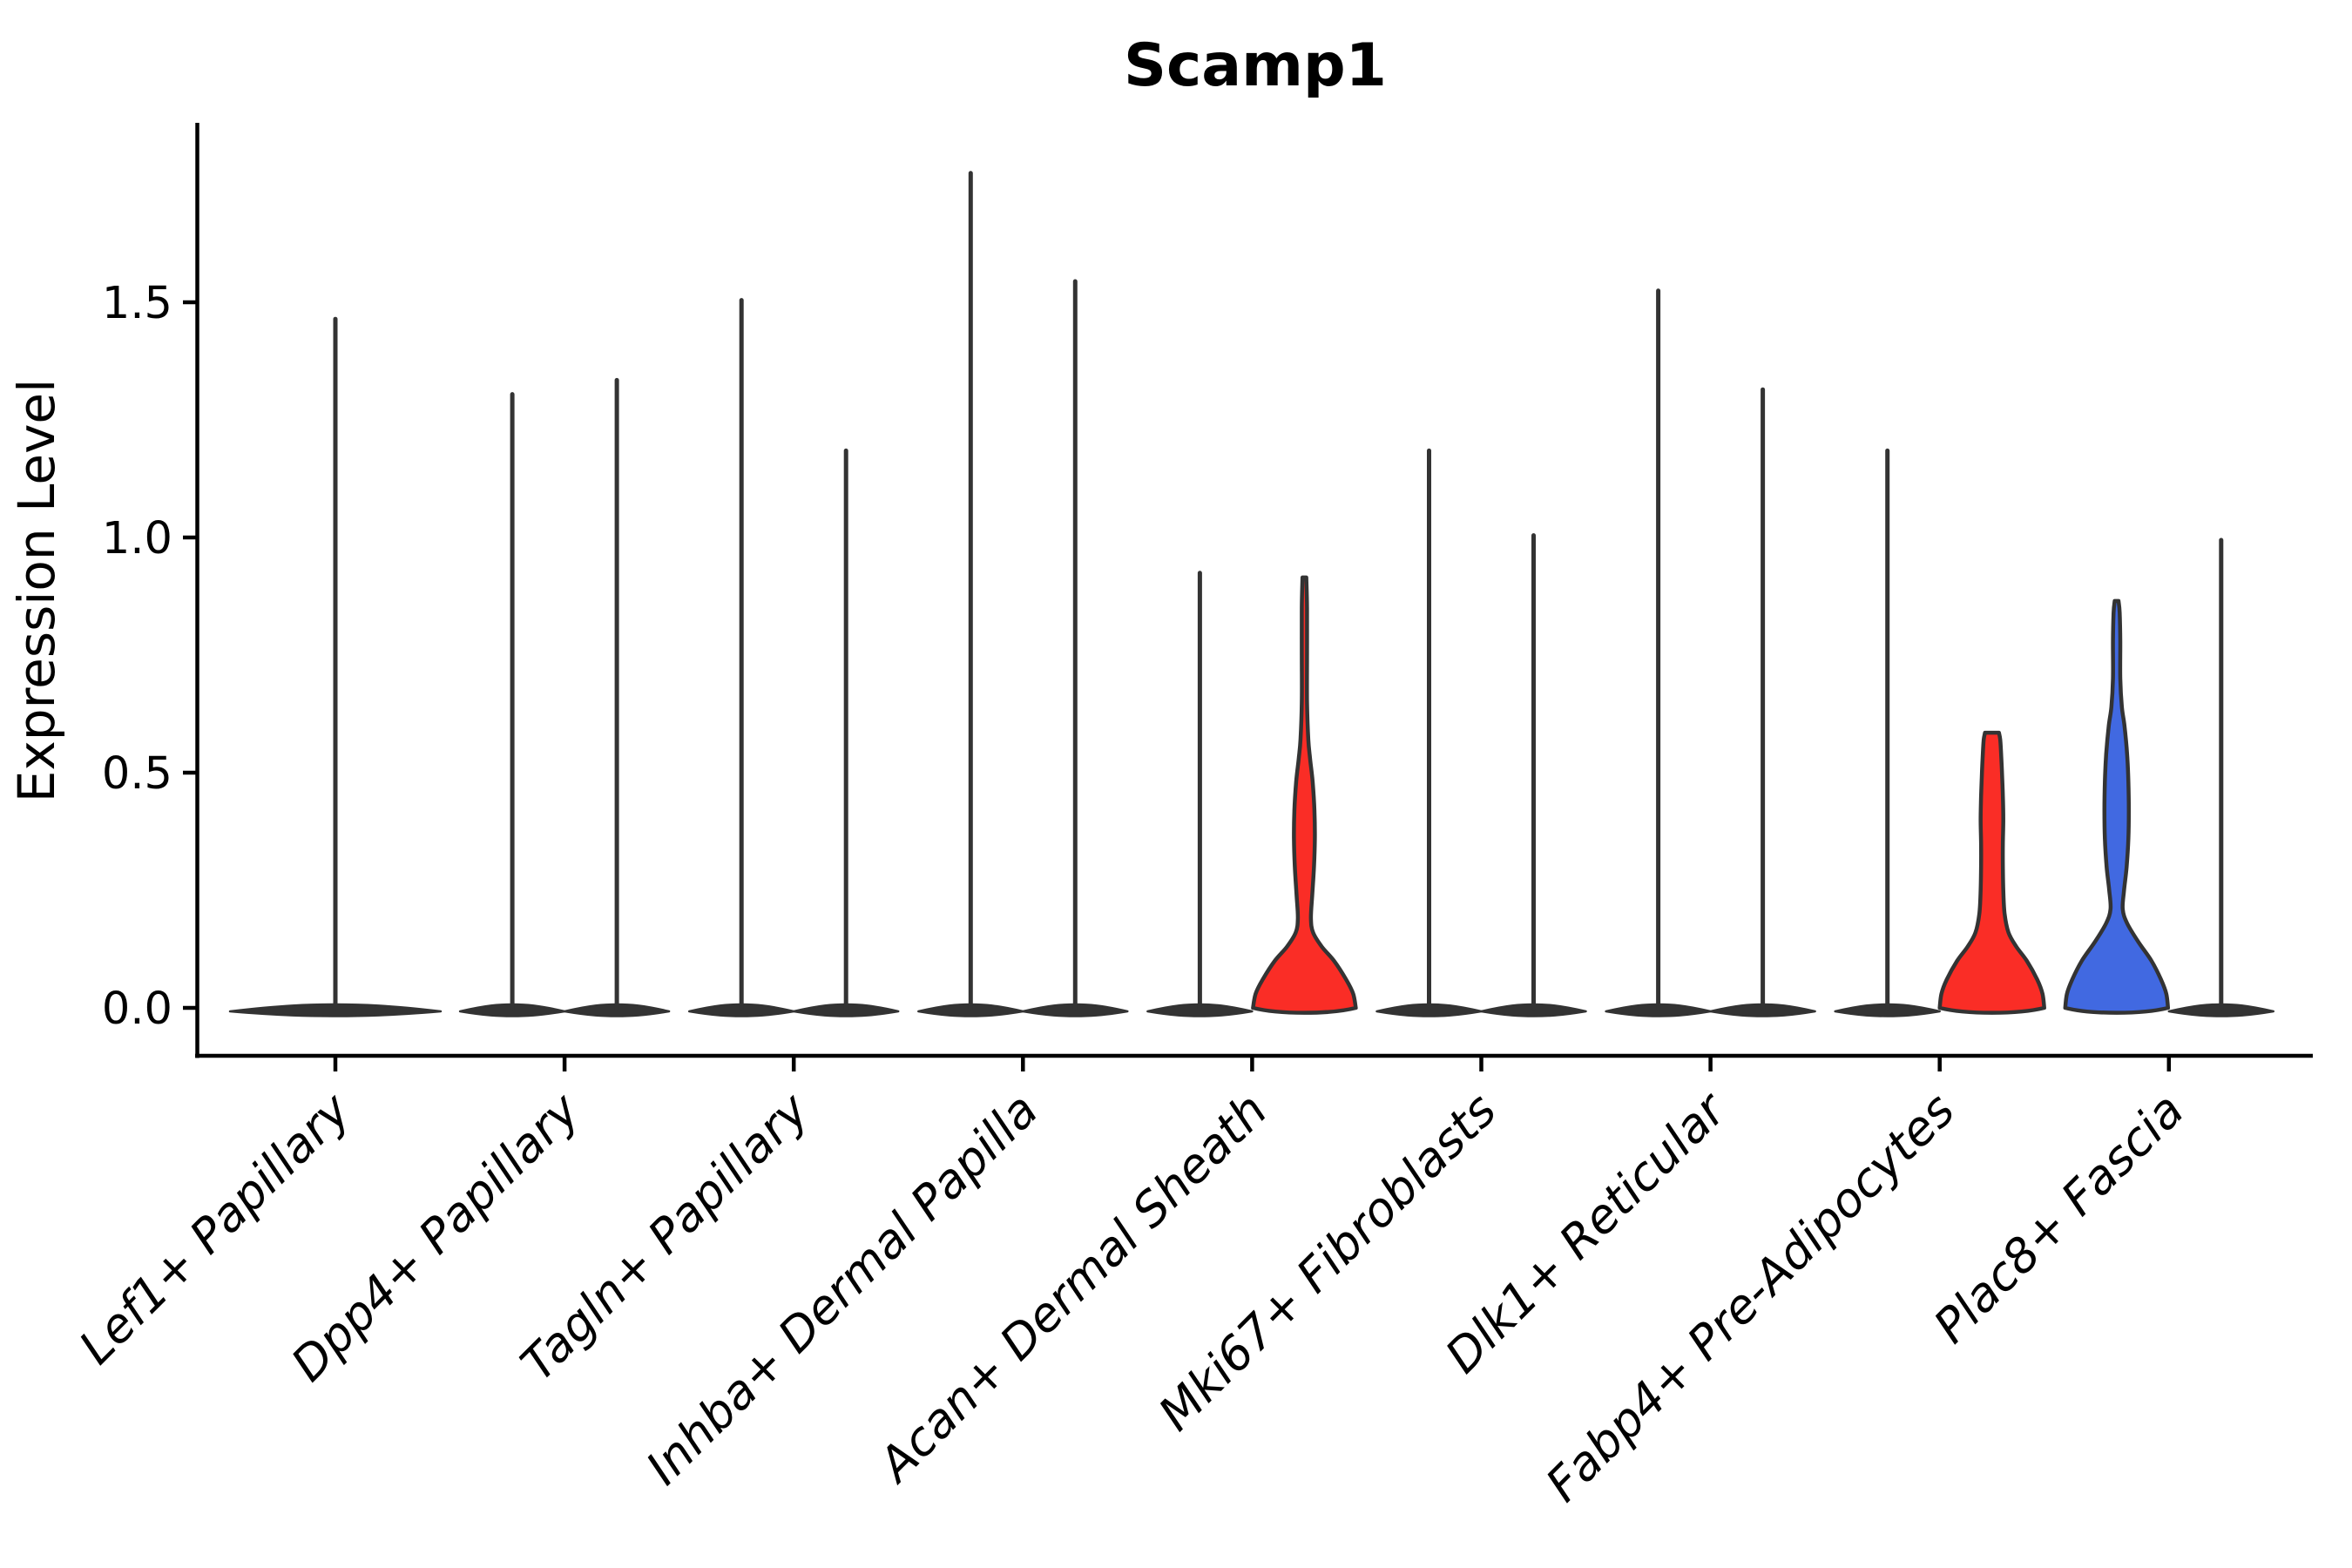 The height and width of the screenshot is (1568, 2352). Describe the element at coordinates (1252, 1063) in the screenshot. I see `x-axis-ticks` at that location.